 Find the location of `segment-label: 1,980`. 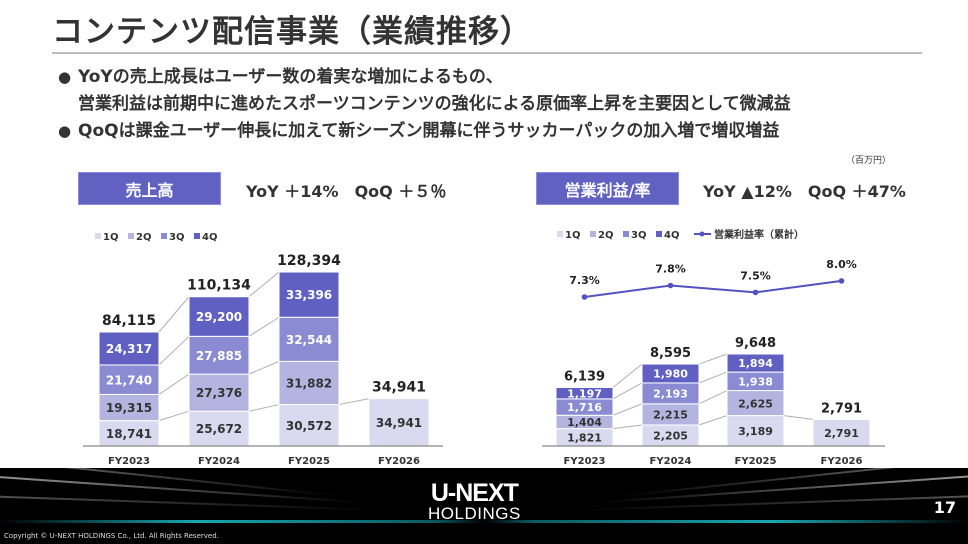

segment-label: 1,980 is located at coordinates (670, 374).